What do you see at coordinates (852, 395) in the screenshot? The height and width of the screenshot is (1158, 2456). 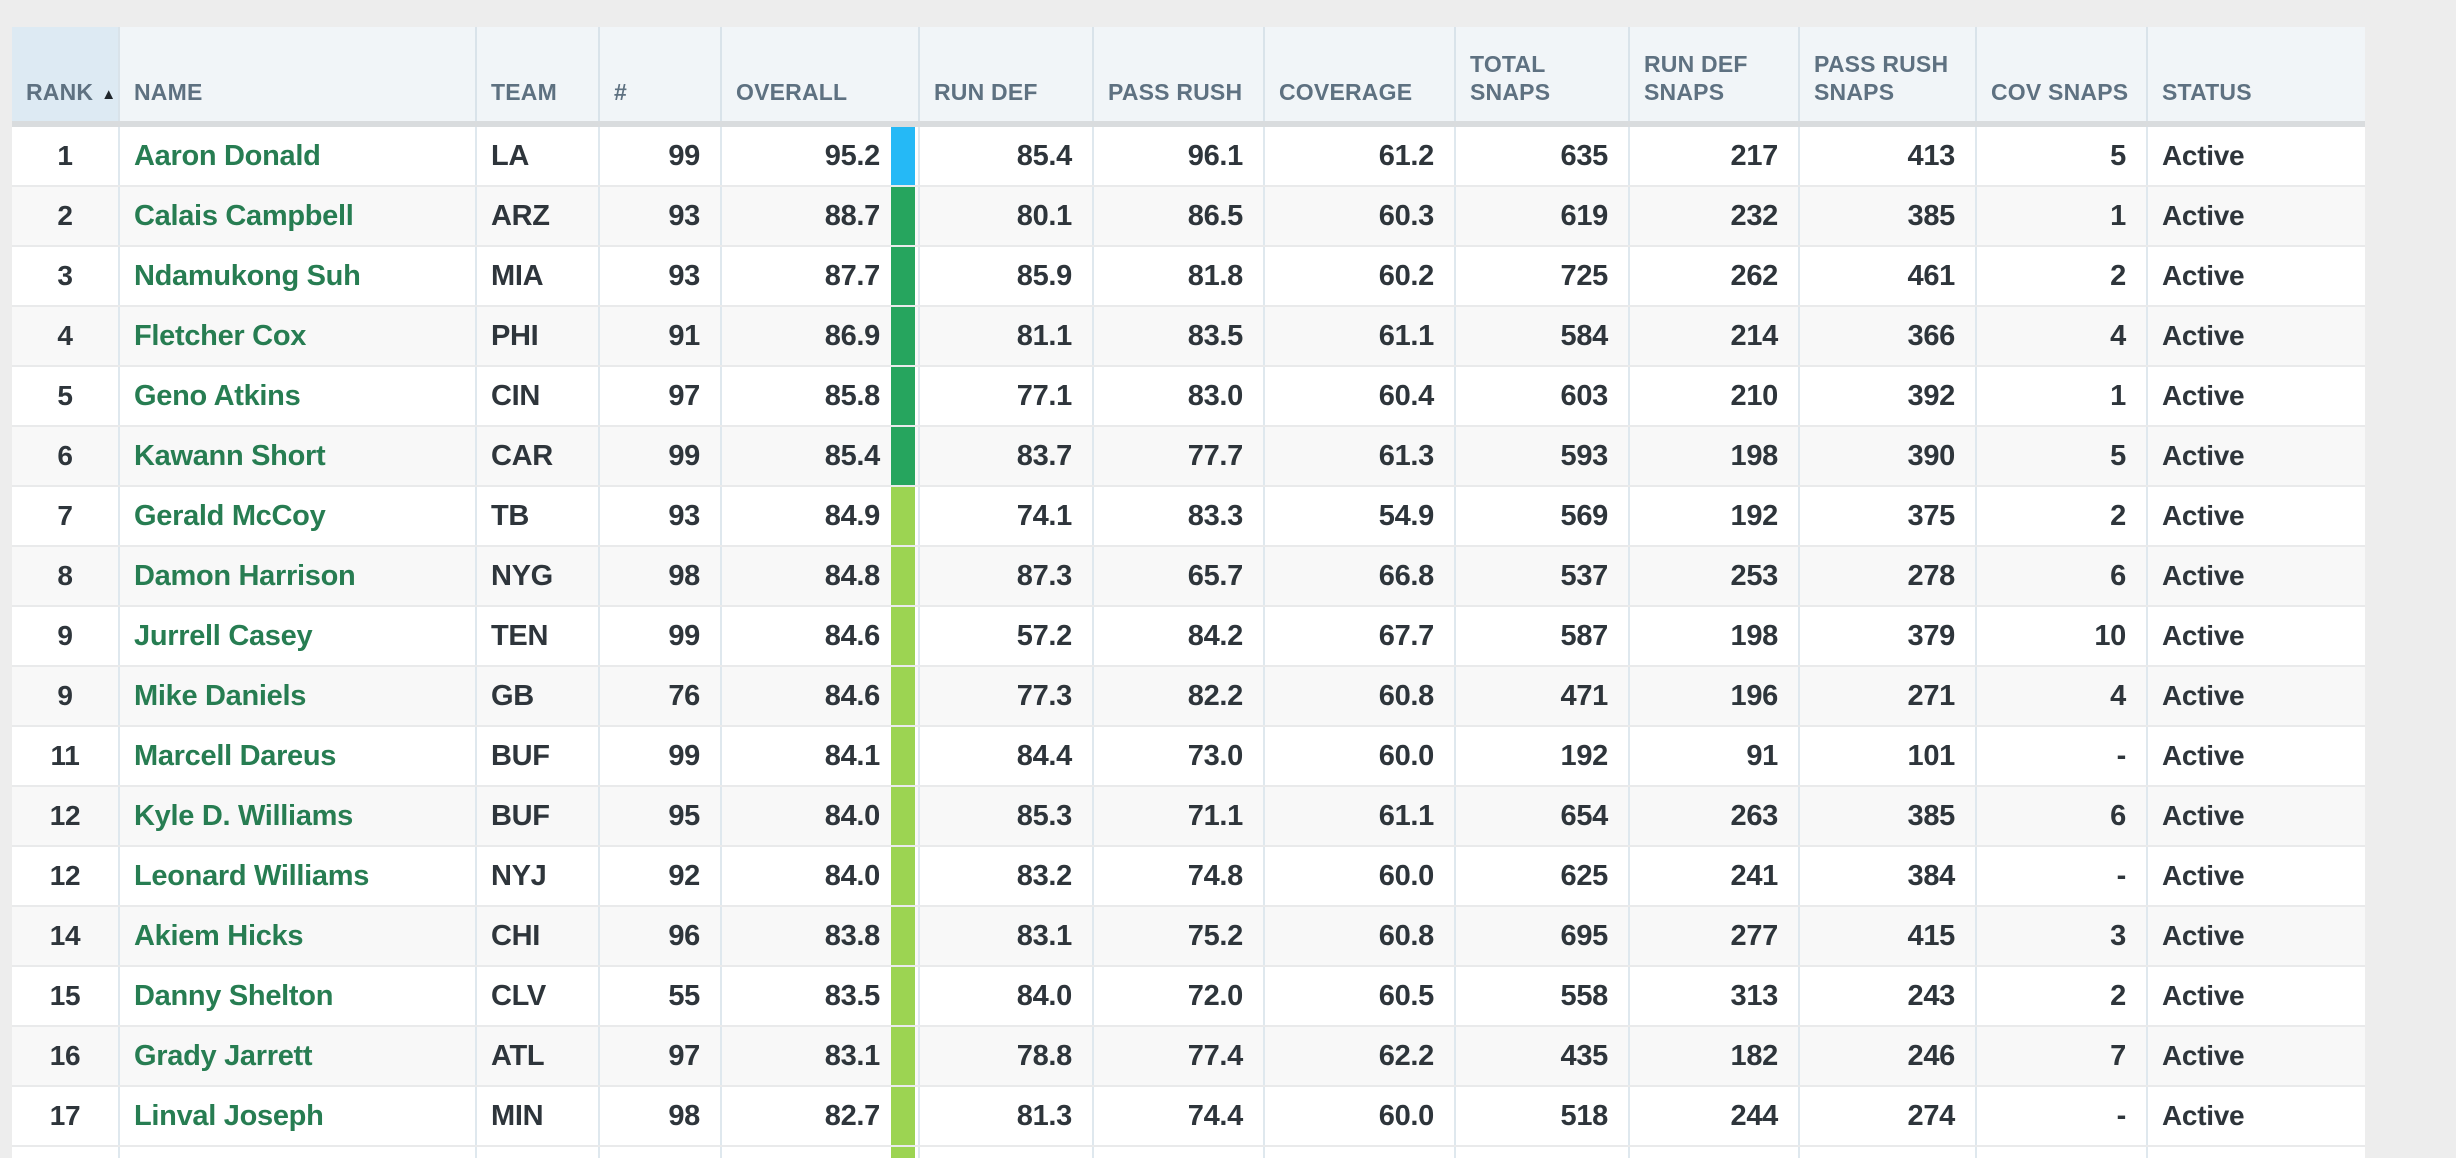 I see `overall-grade-value: 85.8` at bounding box center [852, 395].